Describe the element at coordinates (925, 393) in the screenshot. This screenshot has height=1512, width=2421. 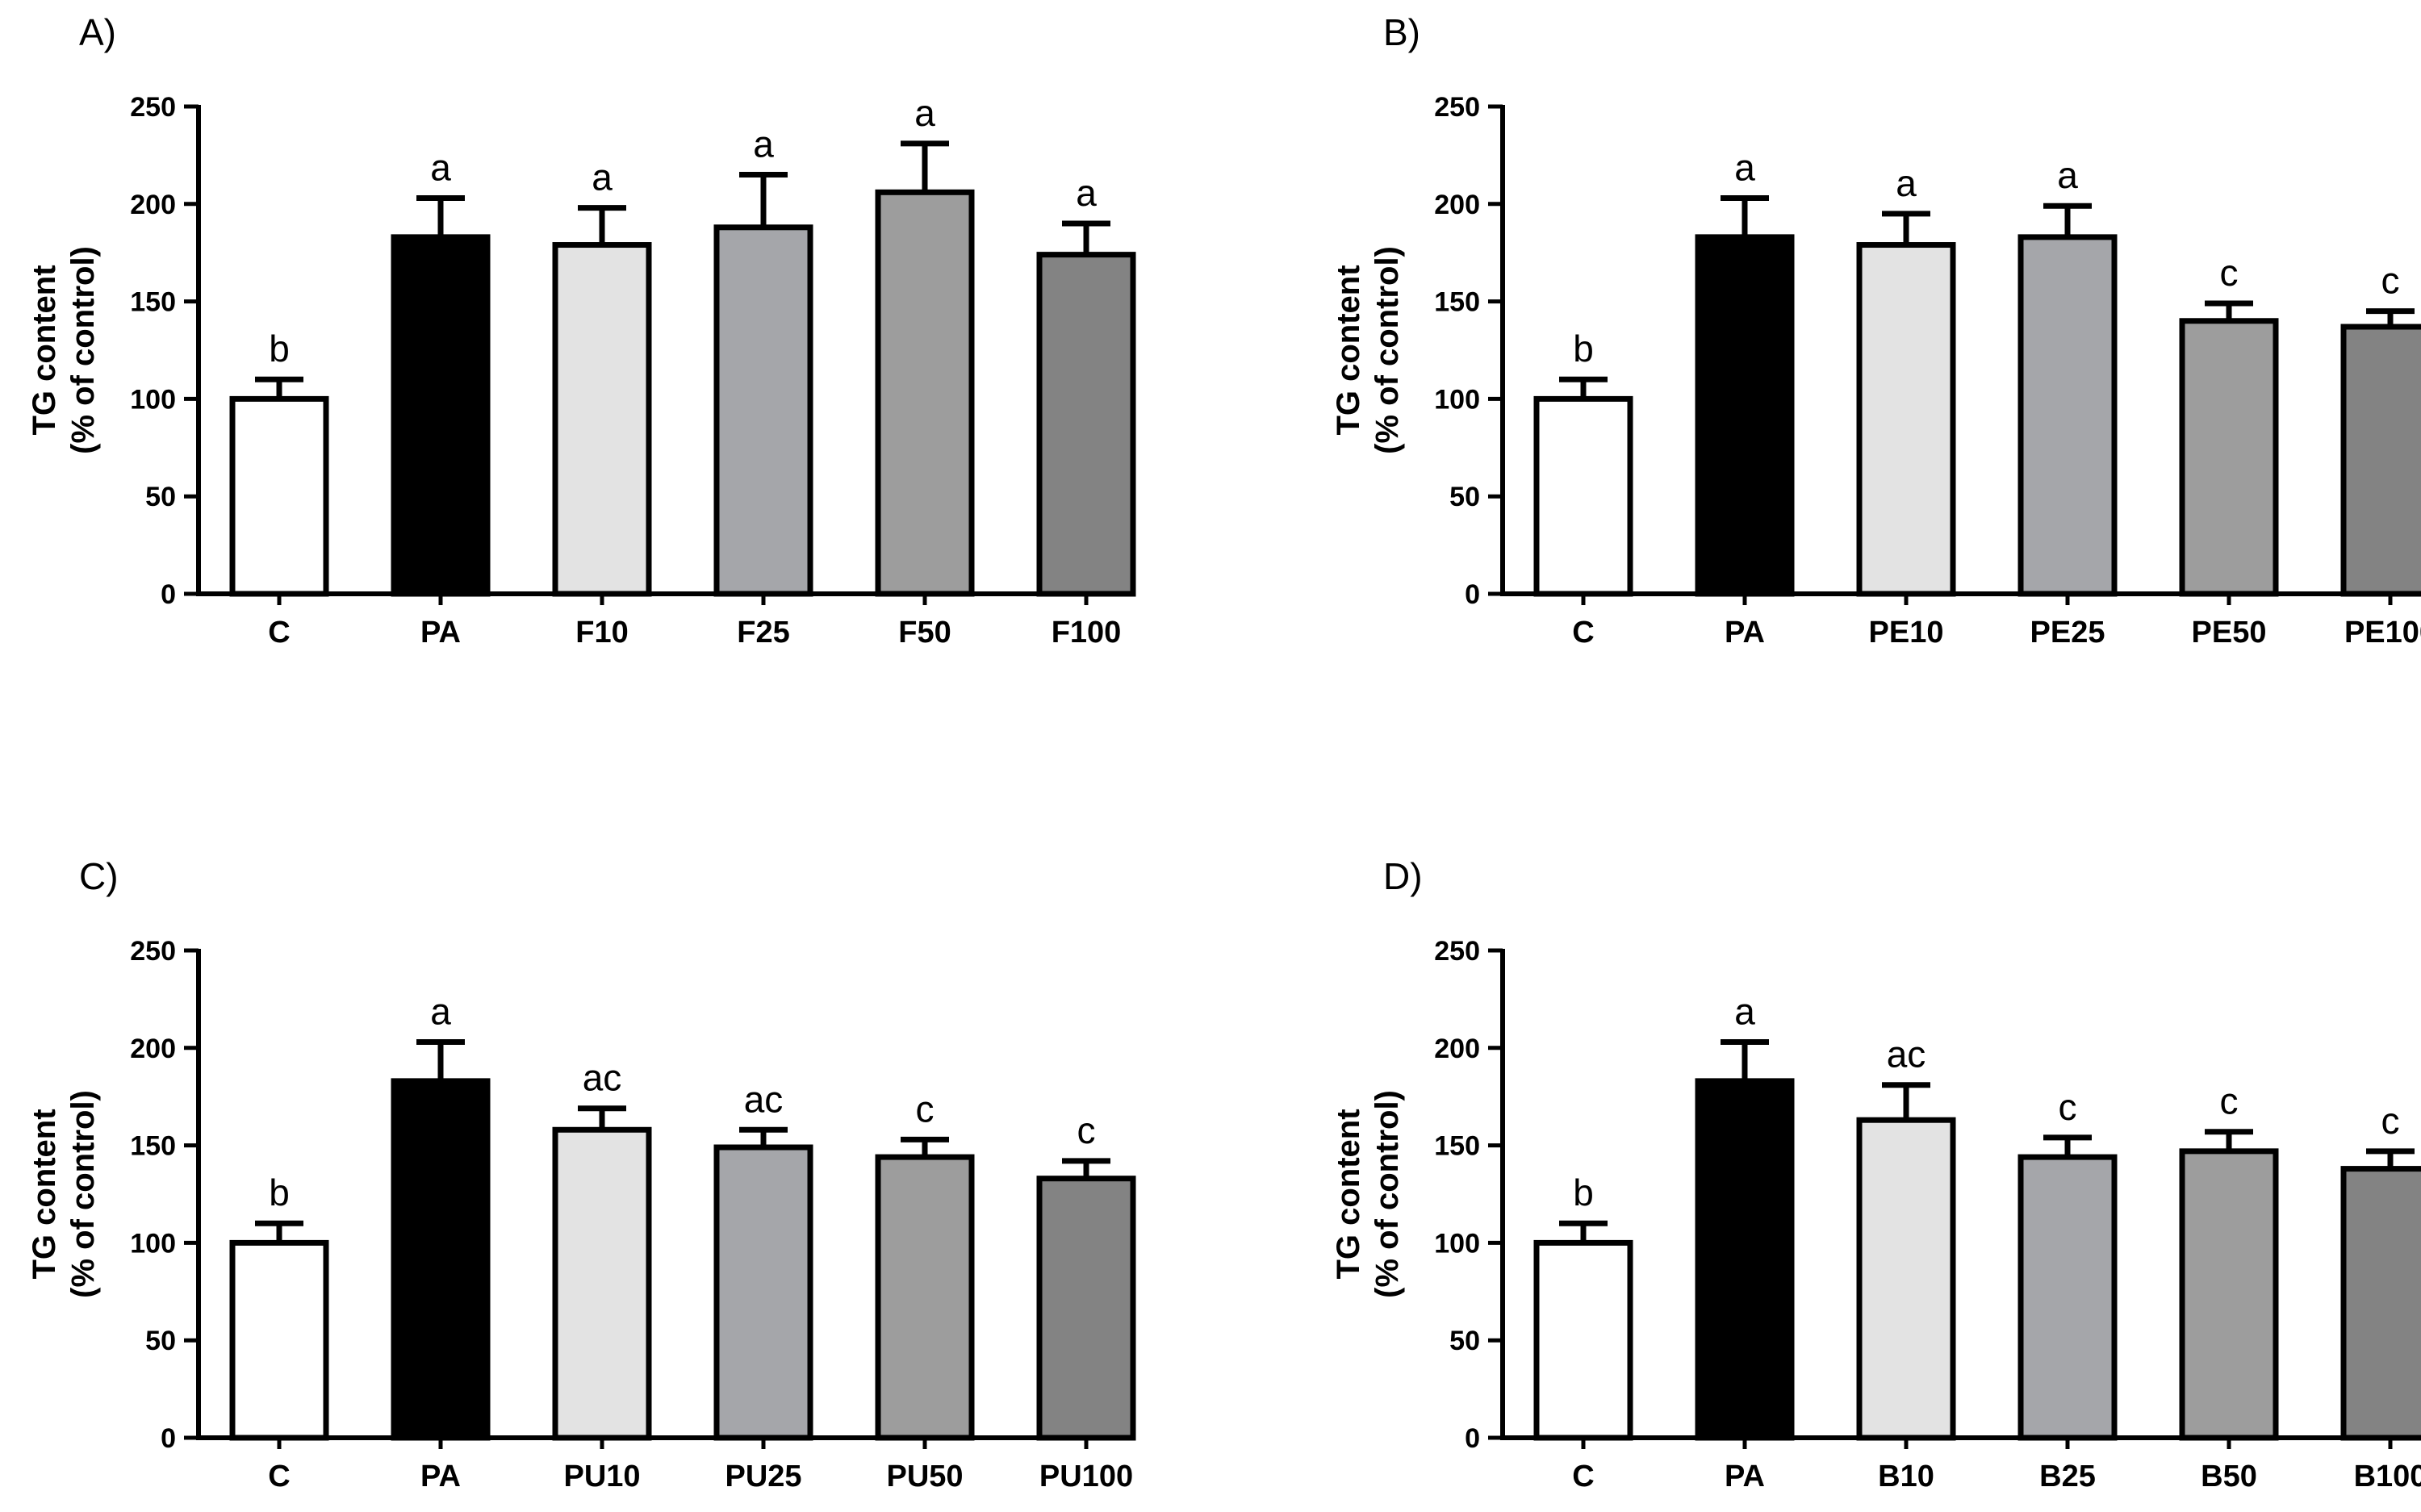
I see `bar-F50` at that location.